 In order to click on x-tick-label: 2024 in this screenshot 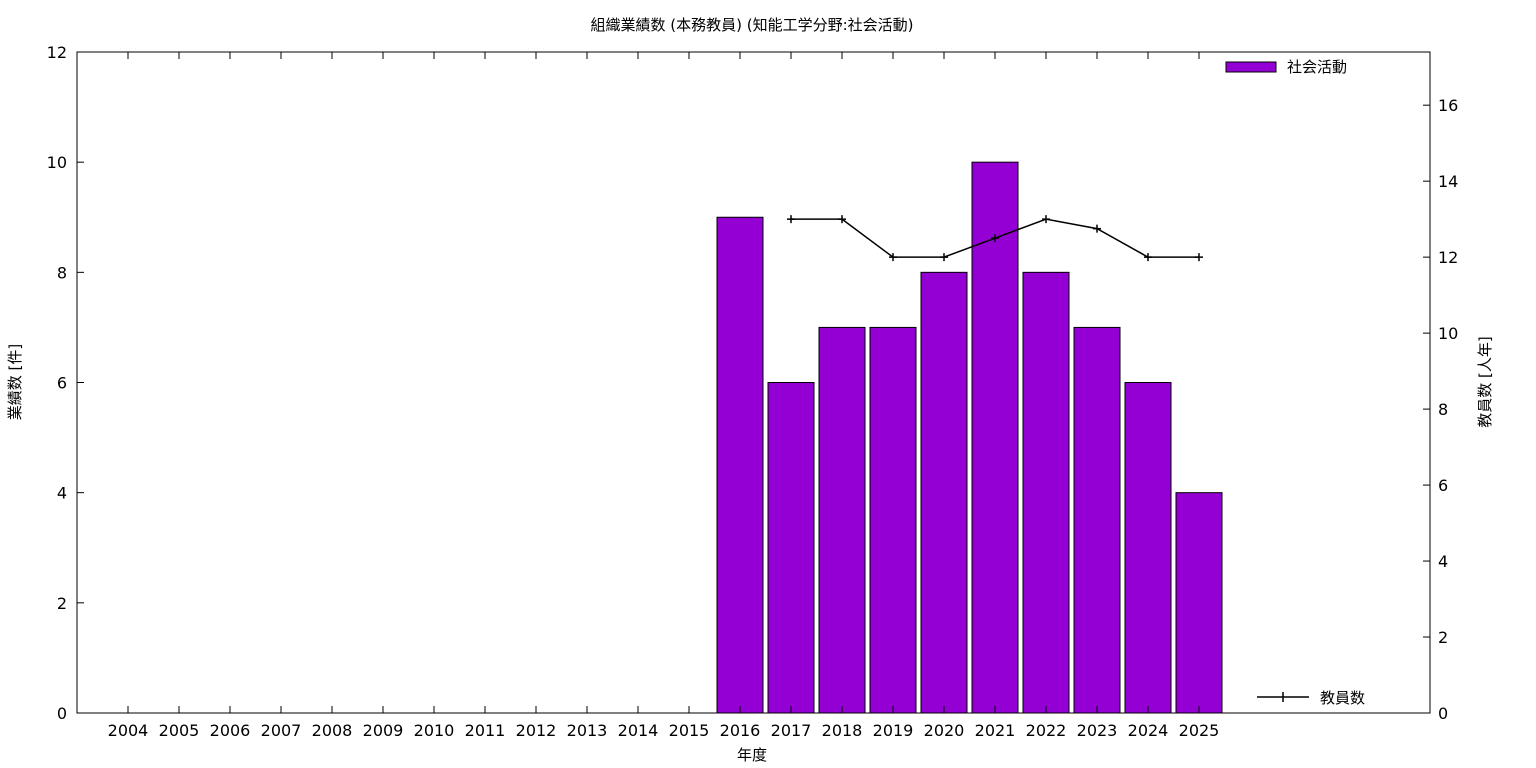, I will do `click(1148, 730)`.